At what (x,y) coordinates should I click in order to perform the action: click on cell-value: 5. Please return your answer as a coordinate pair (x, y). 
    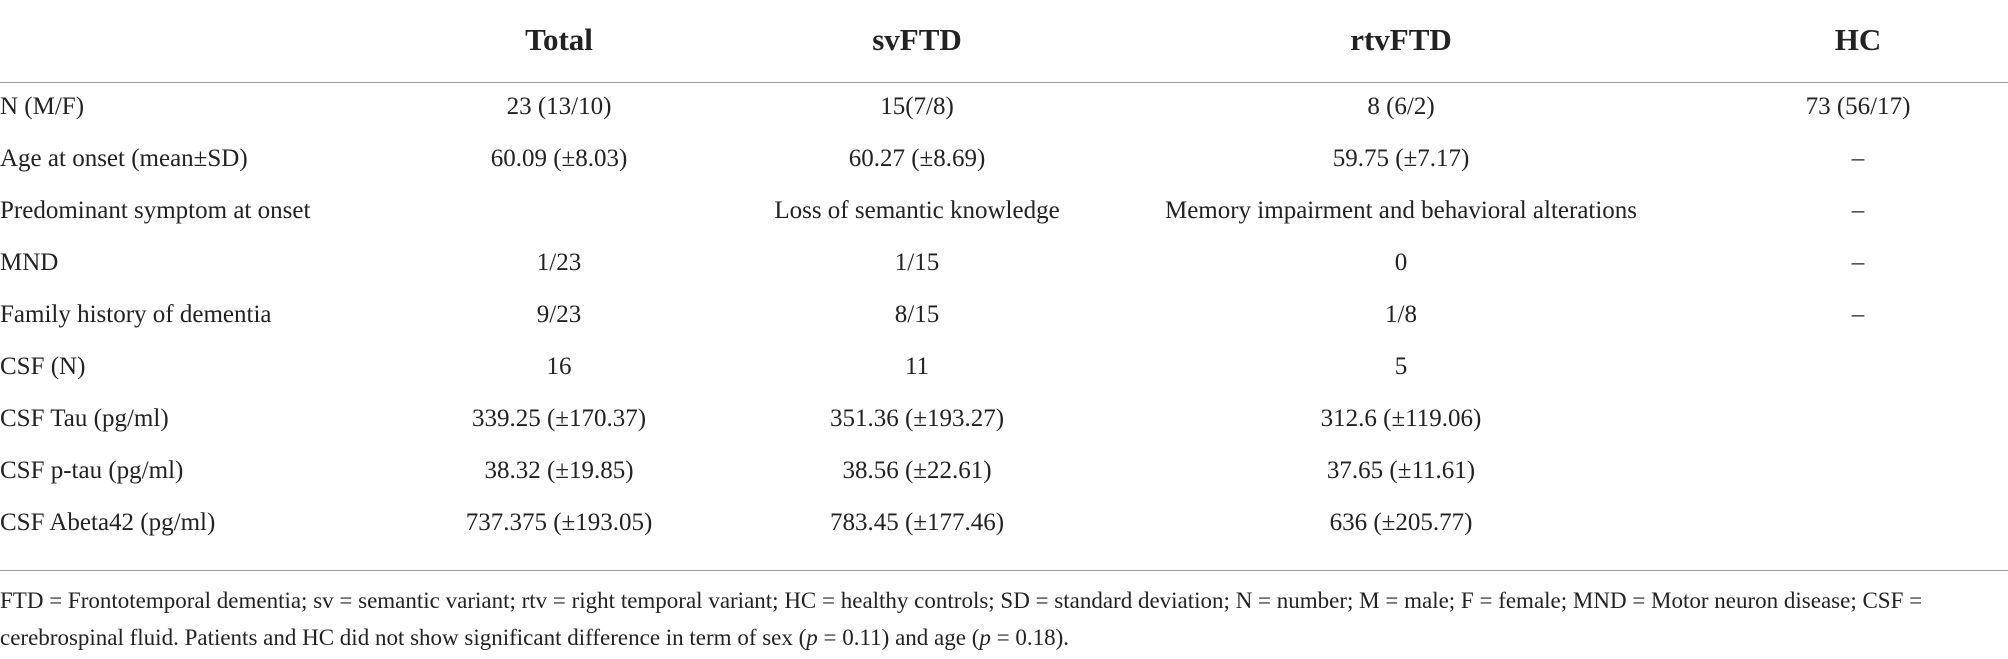
    Looking at the image, I should click on (1401, 366).